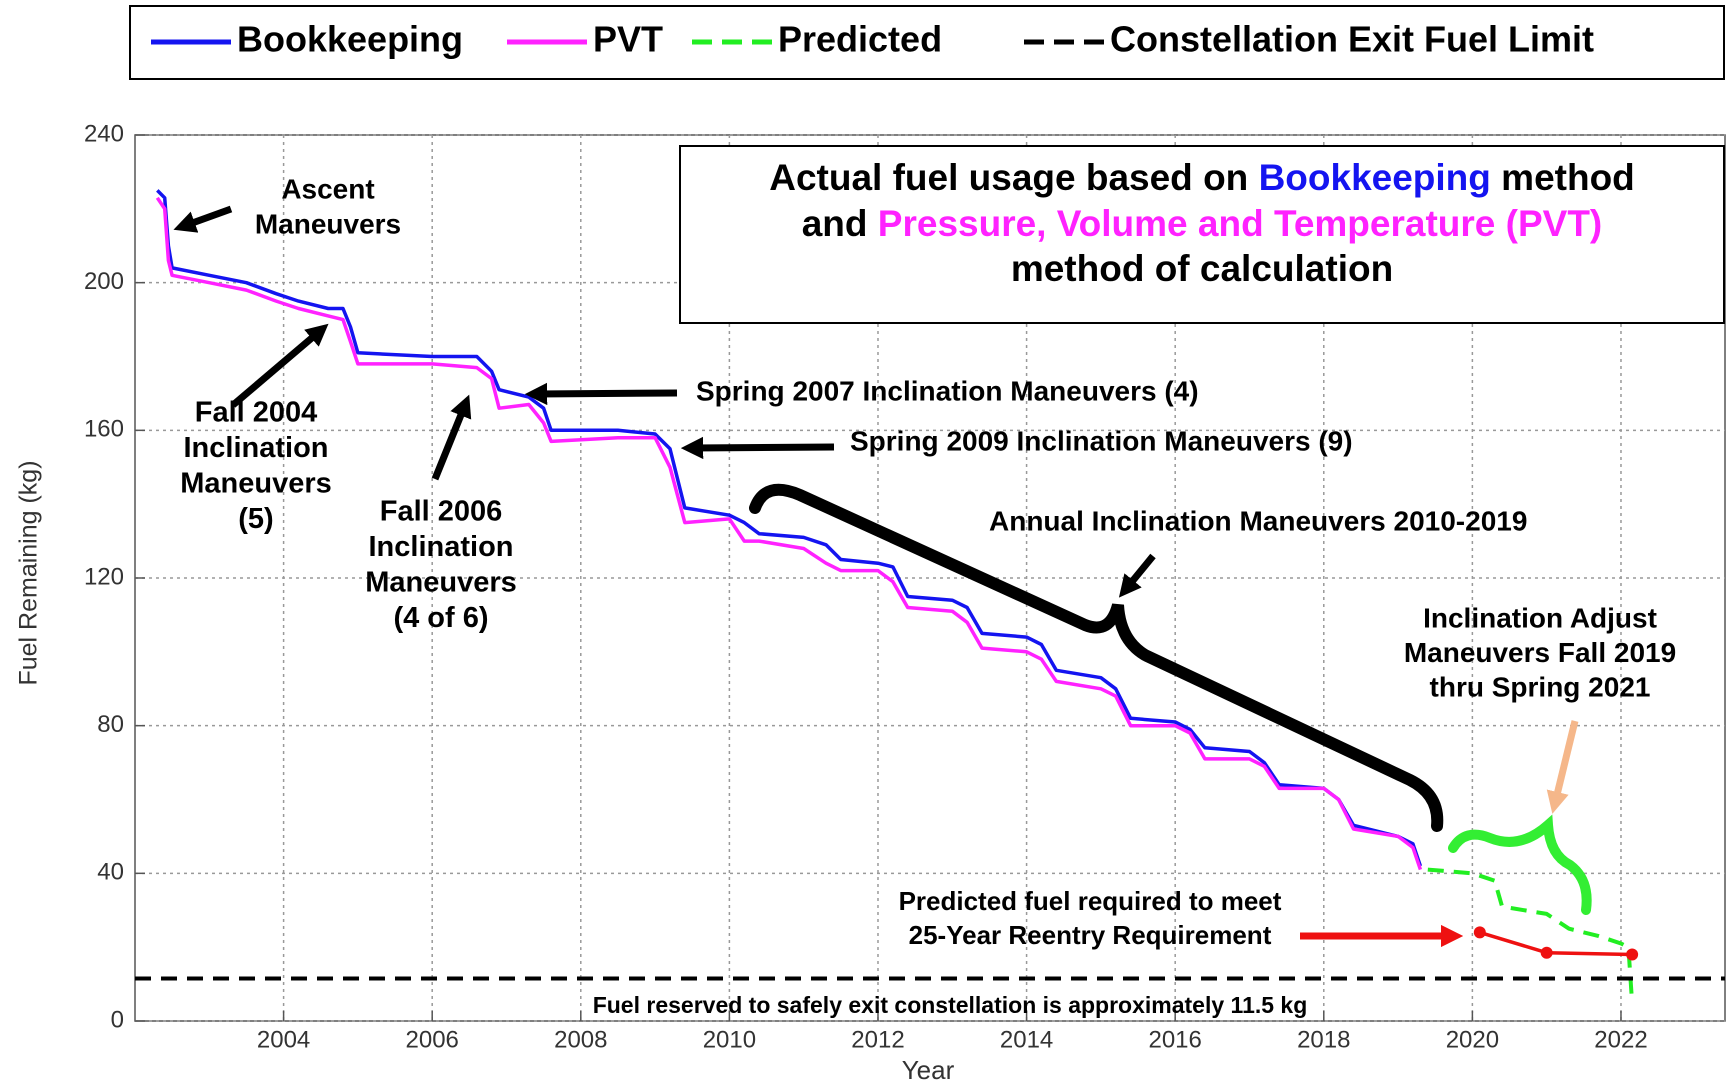 The image size is (1727, 1086). I want to click on x-tick-label: 2012, so click(877, 1039).